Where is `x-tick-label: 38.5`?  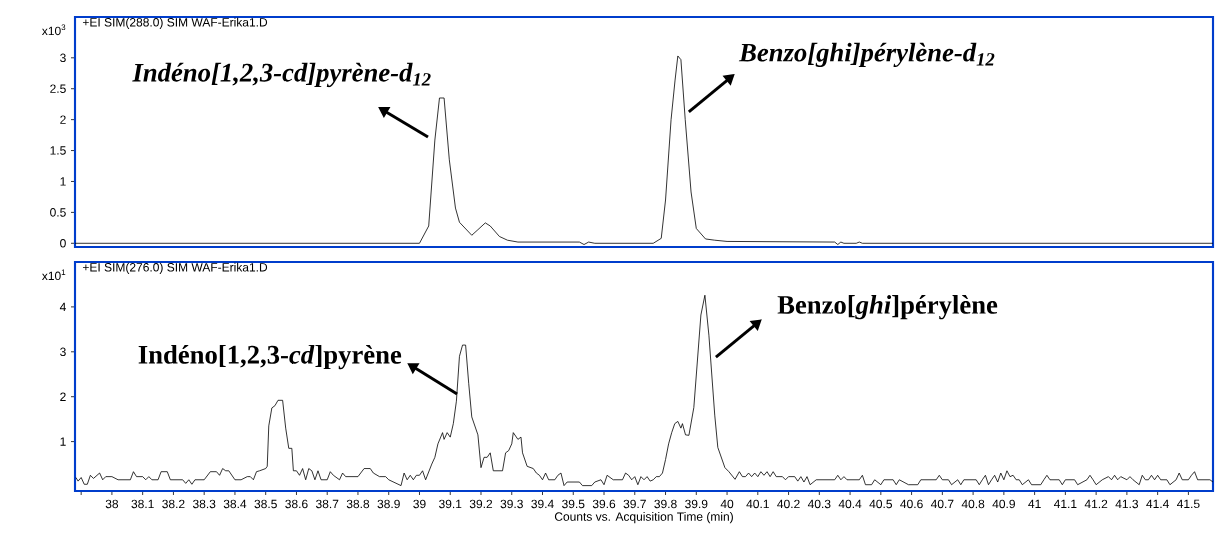
x-tick-label: 38.5 is located at coordinates (265, 504).